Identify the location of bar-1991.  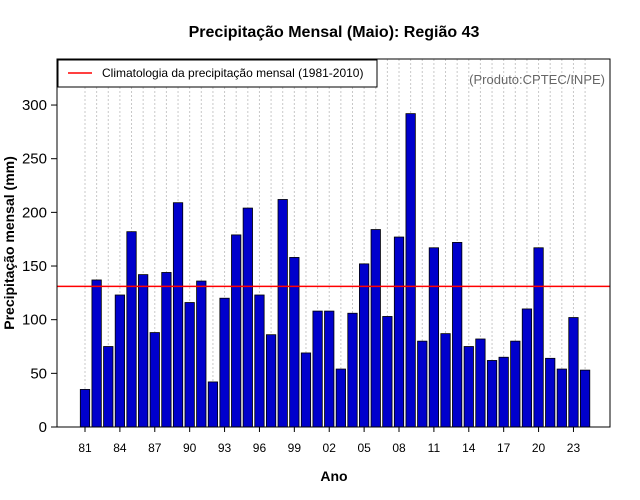
(201, 354).